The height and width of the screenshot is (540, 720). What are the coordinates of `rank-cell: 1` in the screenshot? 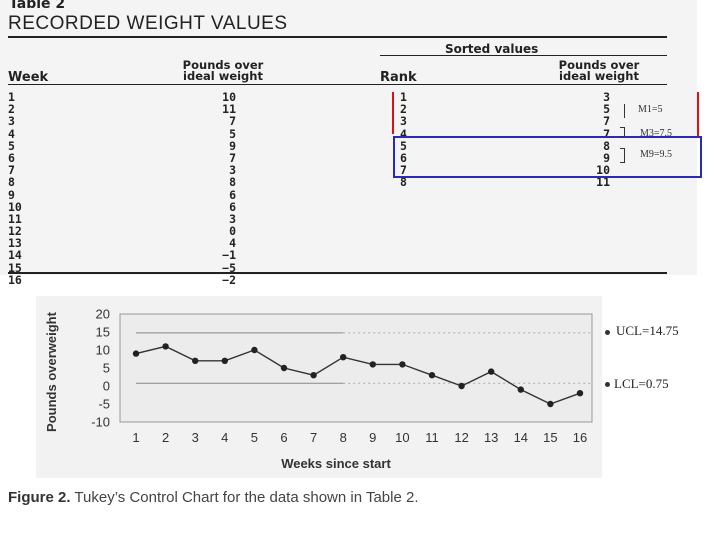 It's located at (403, 97).